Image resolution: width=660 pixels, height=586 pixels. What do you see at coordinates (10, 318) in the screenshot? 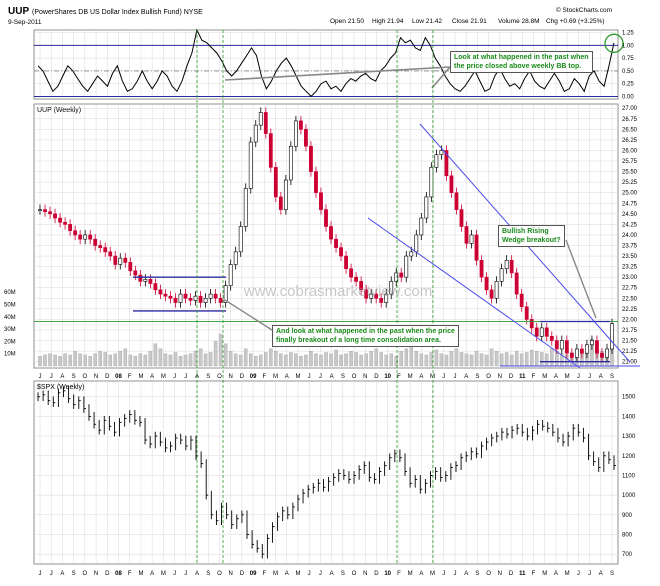
I see `volume-tick-label: 40M` at bounding box center [10, 318].